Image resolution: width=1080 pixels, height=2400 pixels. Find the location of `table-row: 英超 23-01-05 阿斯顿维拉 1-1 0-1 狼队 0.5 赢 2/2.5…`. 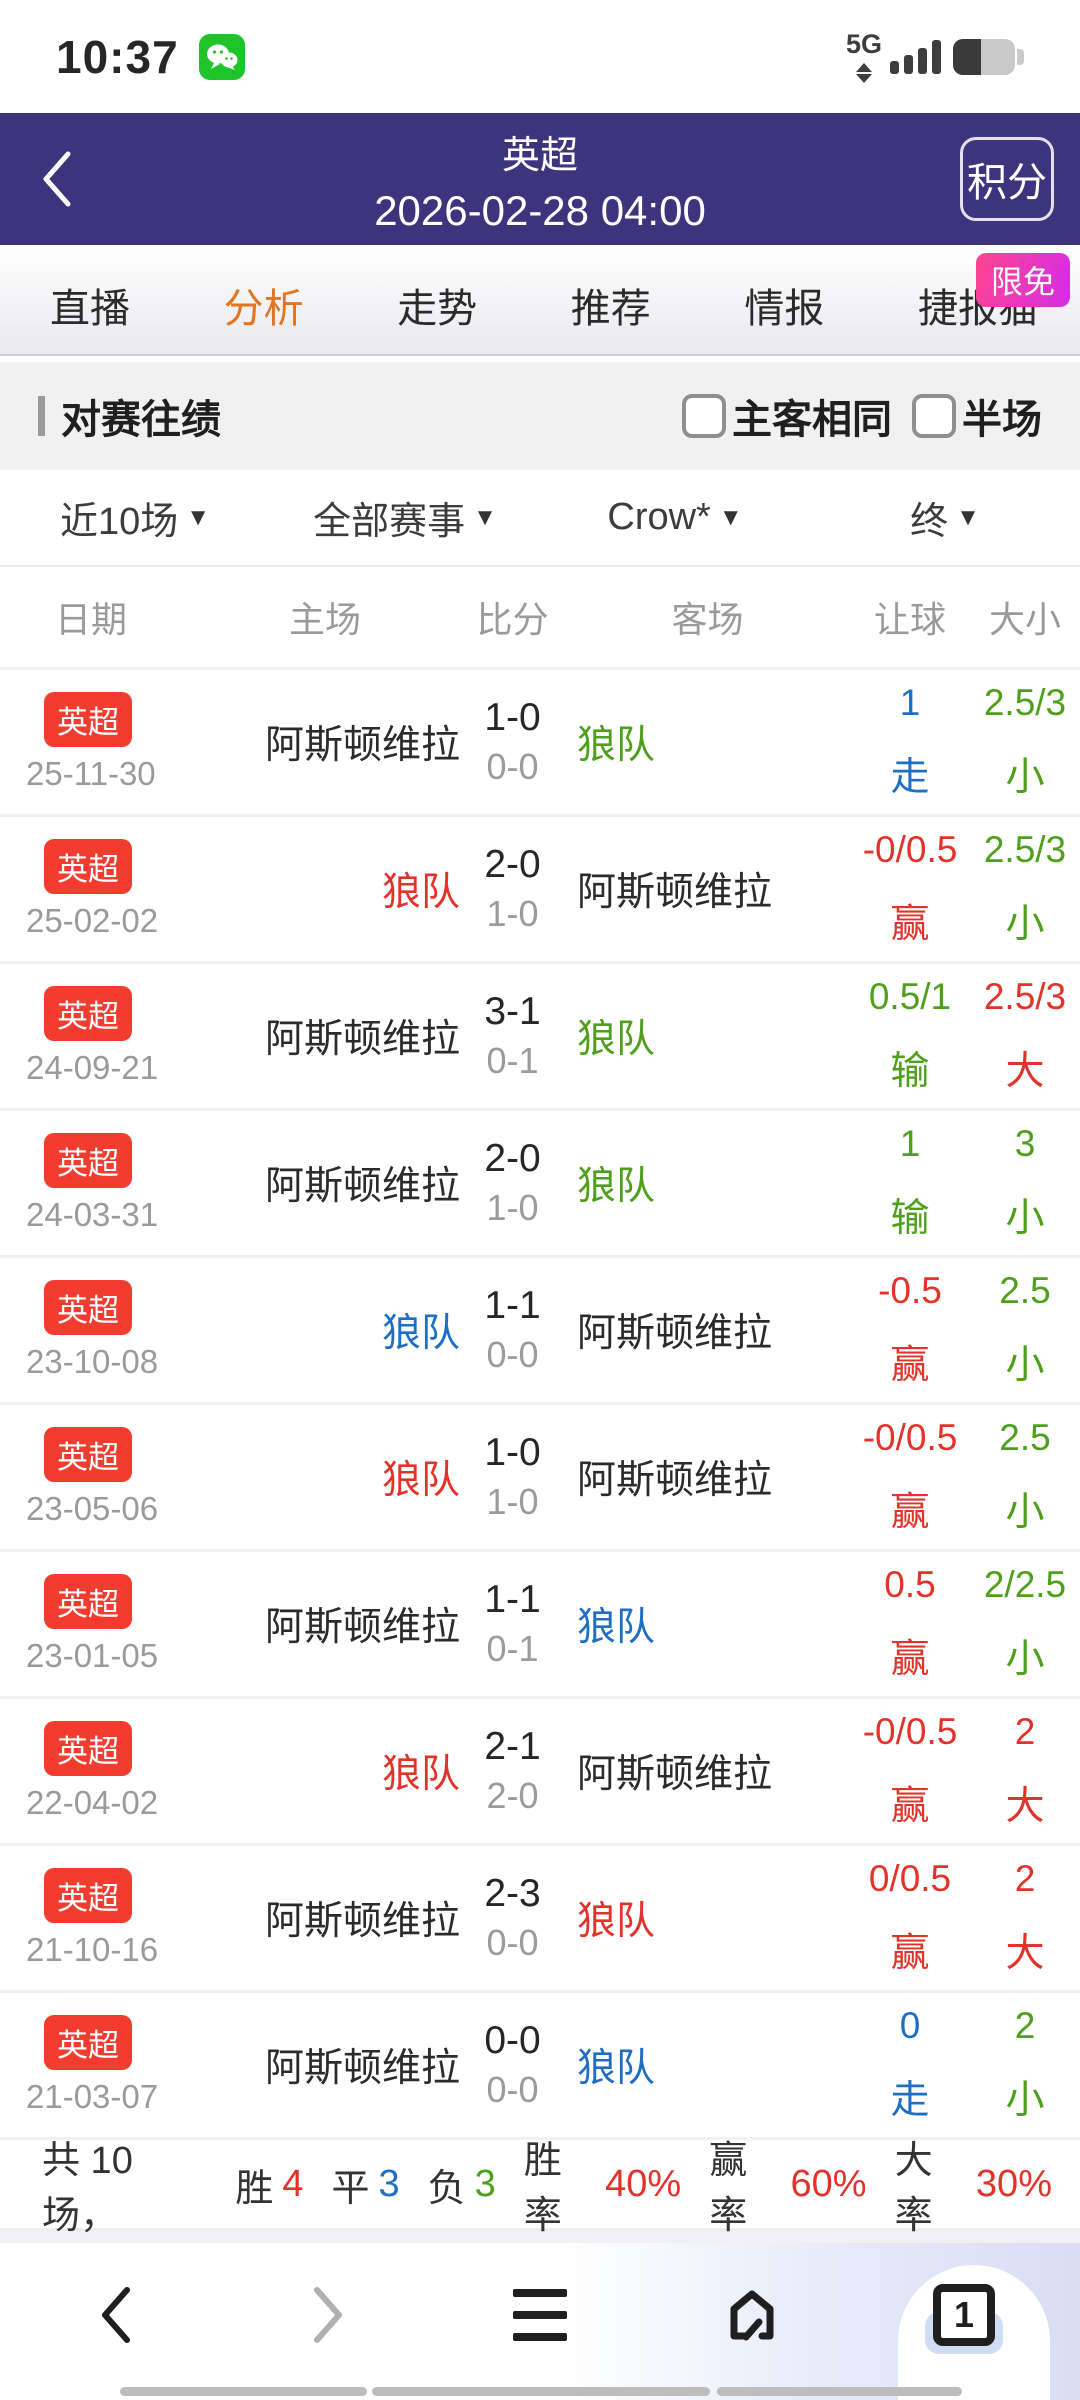

table-row: 英超 23-01-05 阿斯顿维拉 1-1 0-1 狼队 0.5 赢 2/2.5… is located at coordinates (540, 1625).